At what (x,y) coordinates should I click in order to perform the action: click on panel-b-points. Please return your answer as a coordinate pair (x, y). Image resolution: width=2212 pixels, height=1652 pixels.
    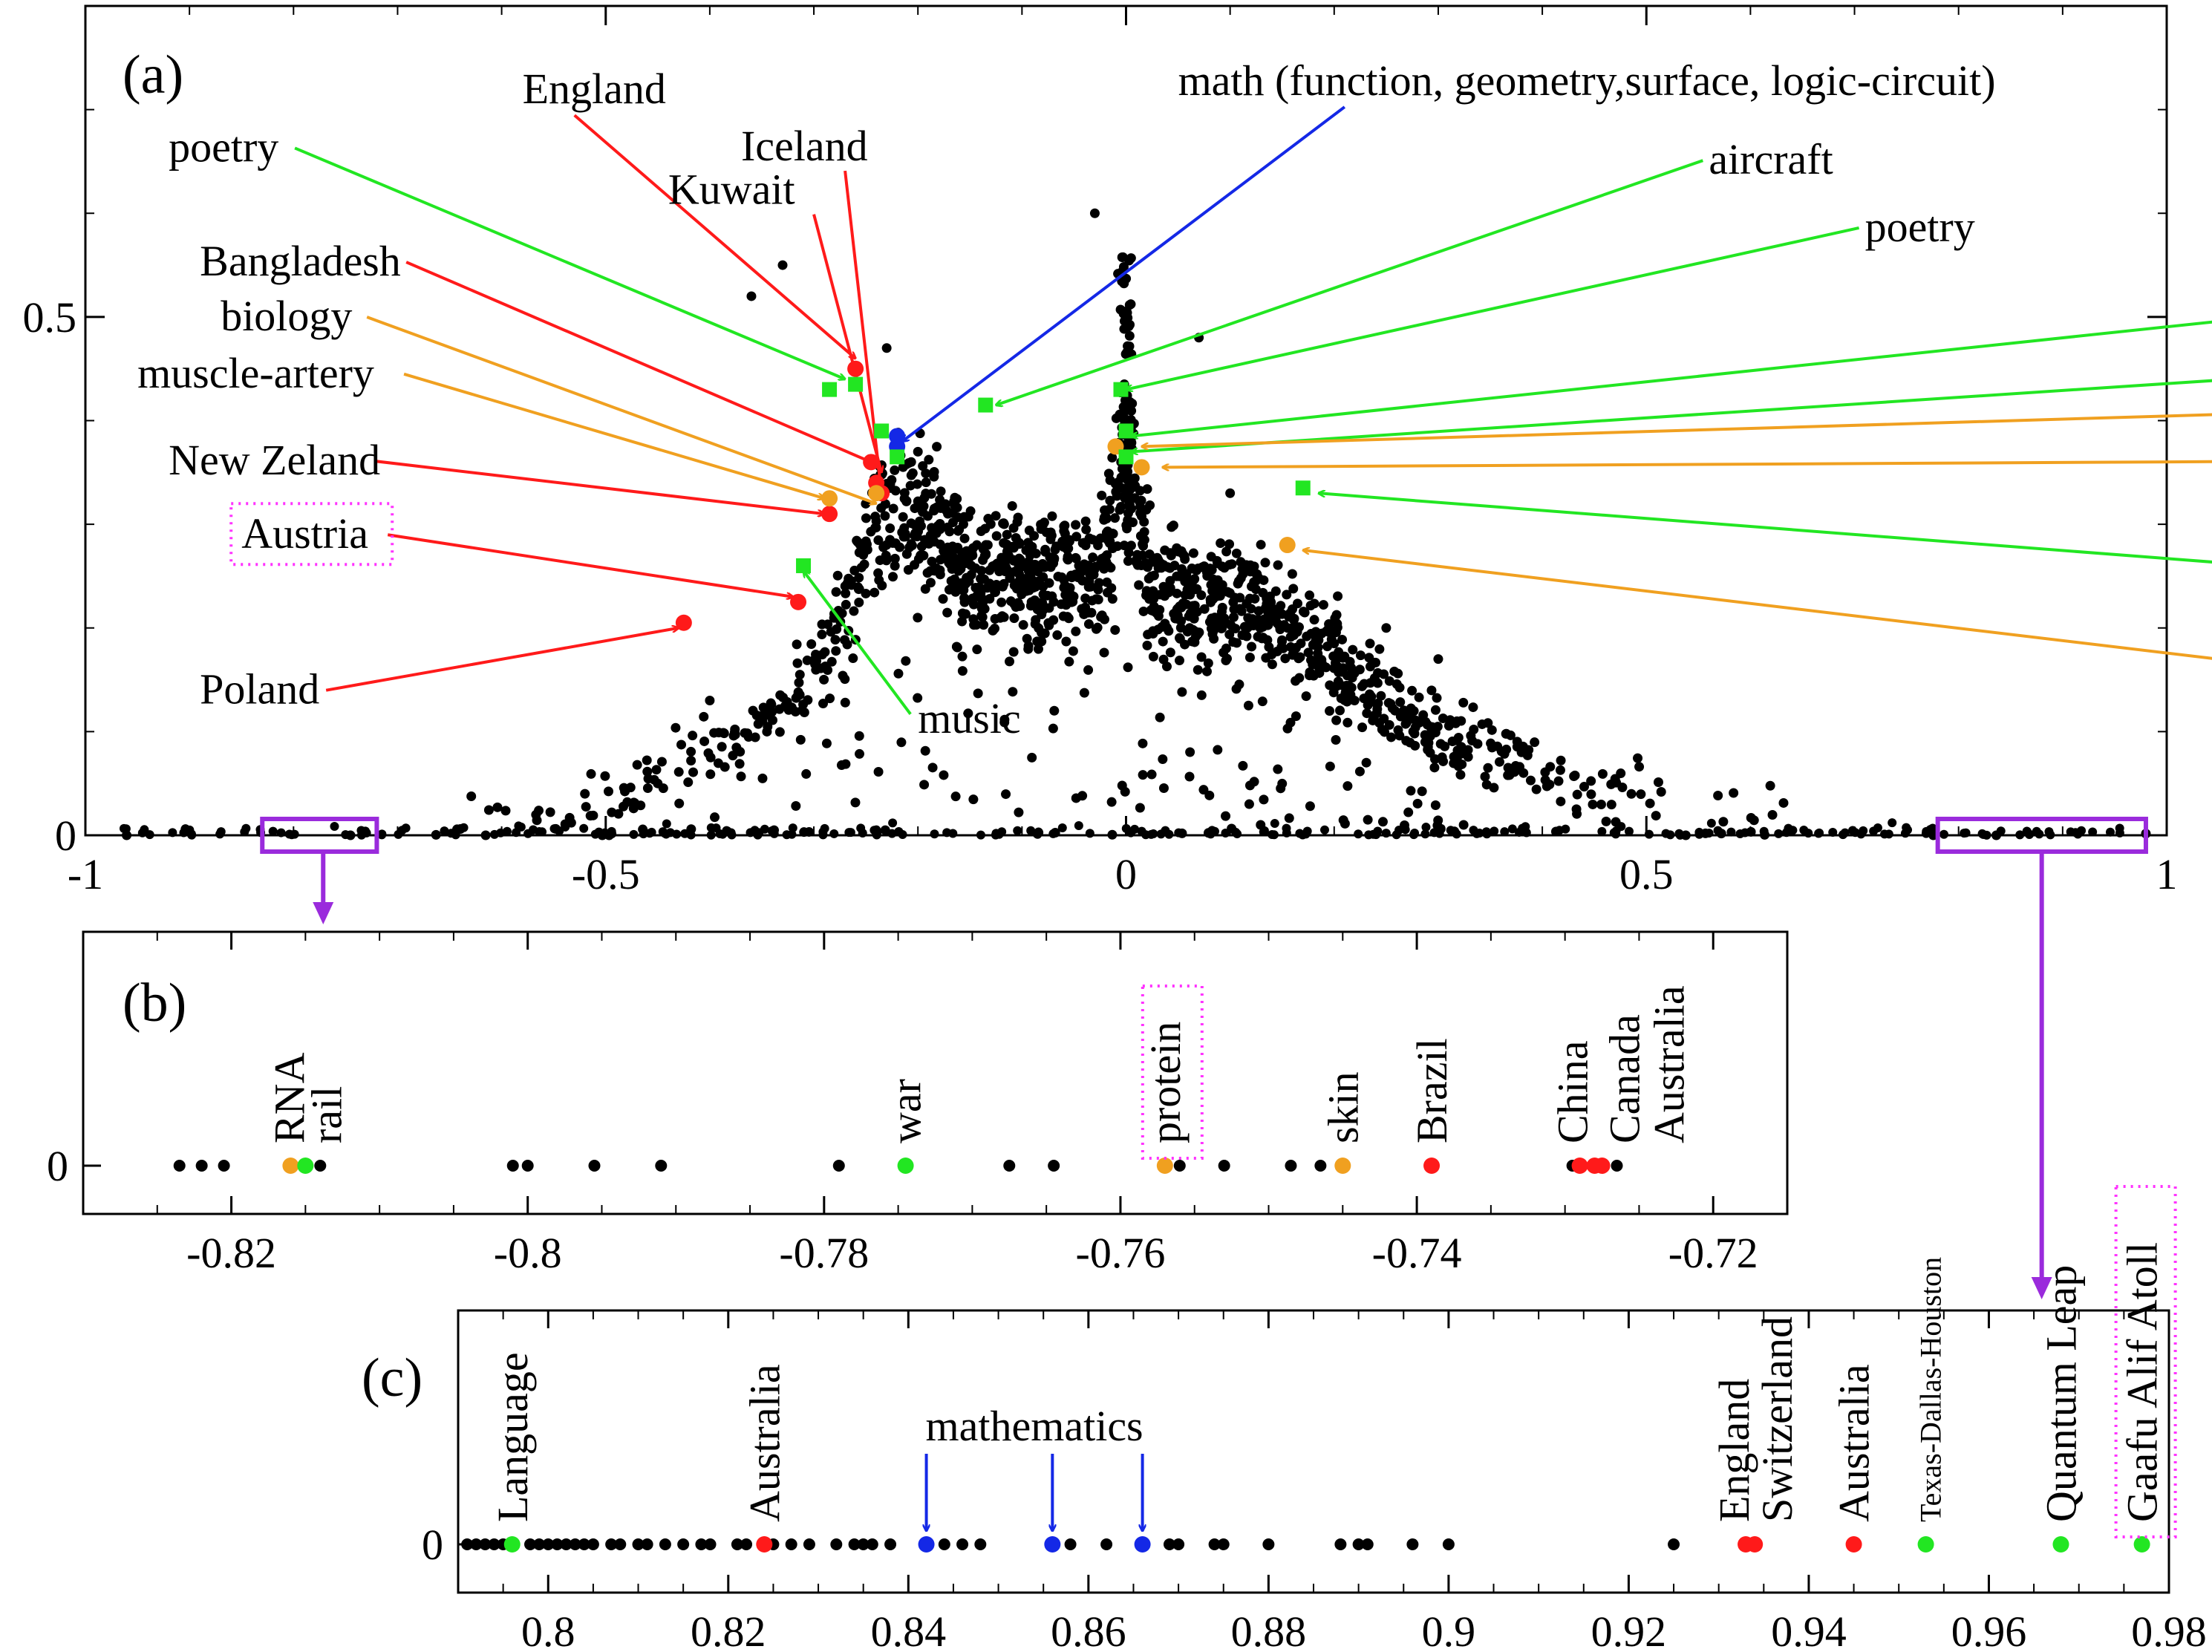
    Looking at the image, I should click on (898, 1166).